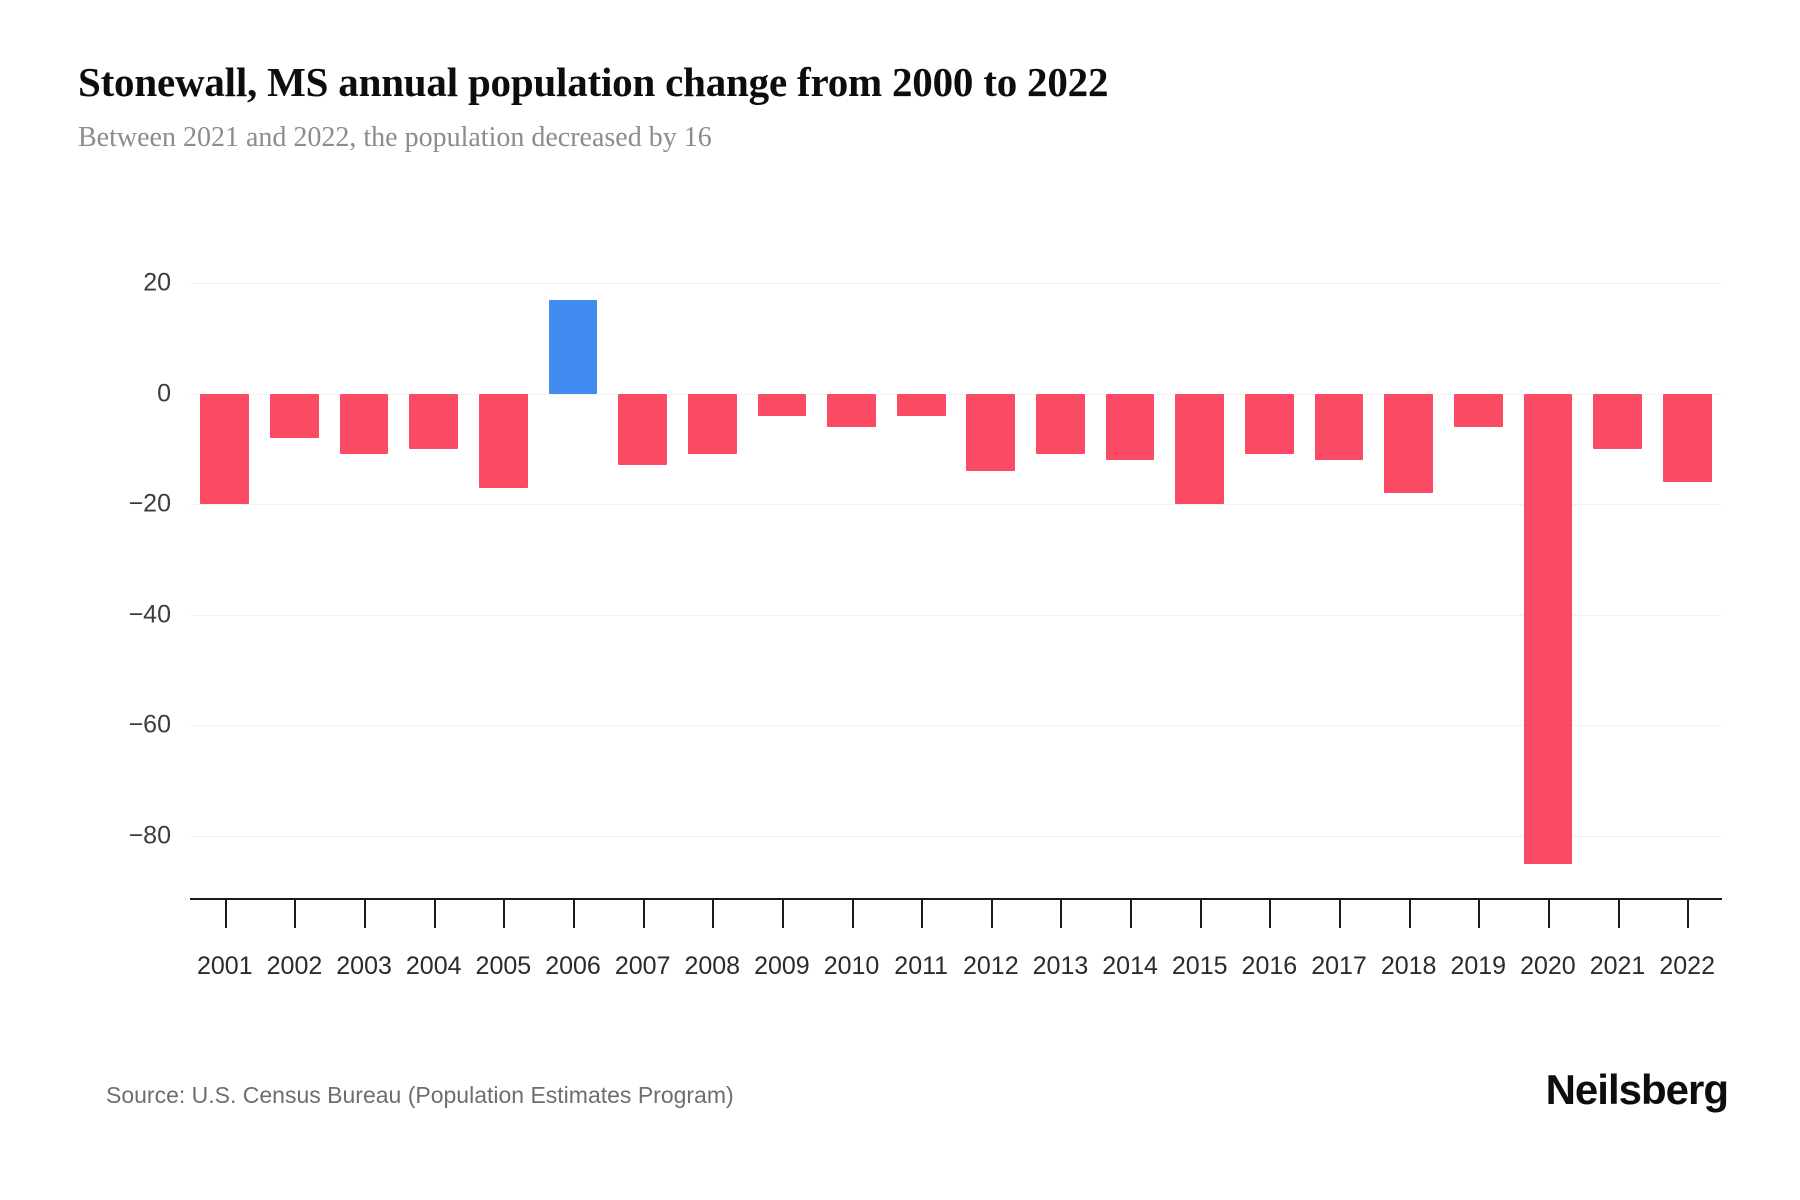 The image size is (1800, 1200). I want to click on x-tick-label-2005: 2005, so click(503, 966).